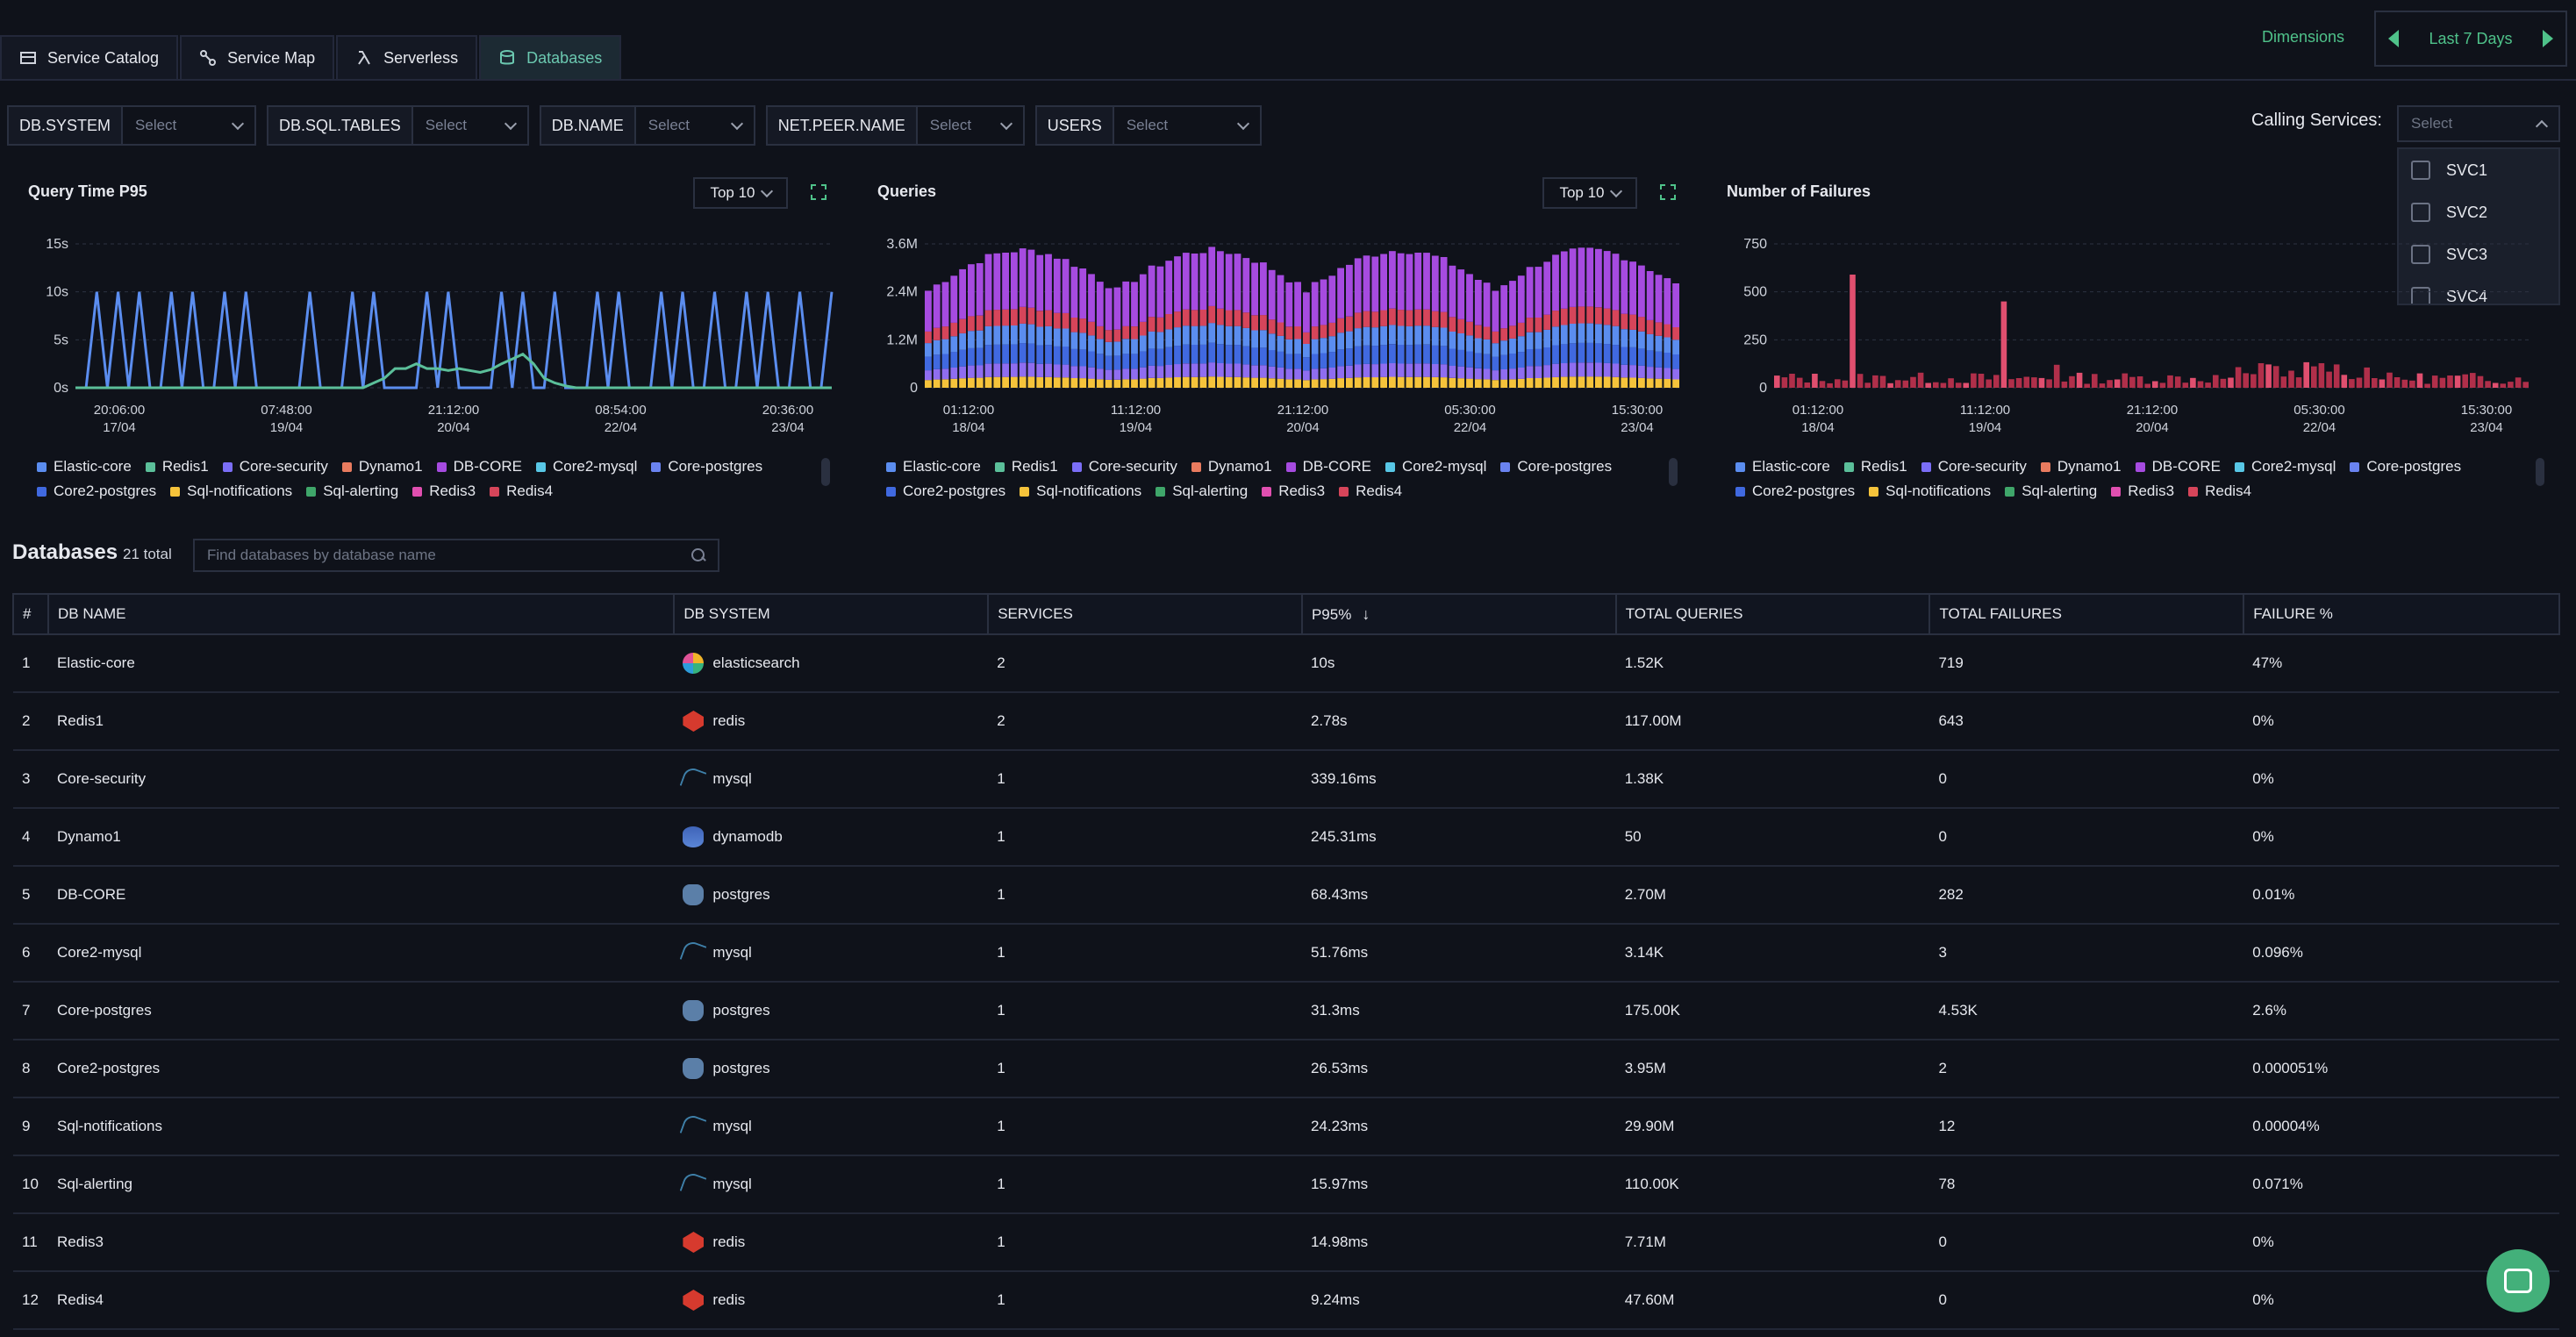  Describe the element at coordinates (2401, 837) in the screenshot. I see `cell-failure-pct: 0%` at that location.